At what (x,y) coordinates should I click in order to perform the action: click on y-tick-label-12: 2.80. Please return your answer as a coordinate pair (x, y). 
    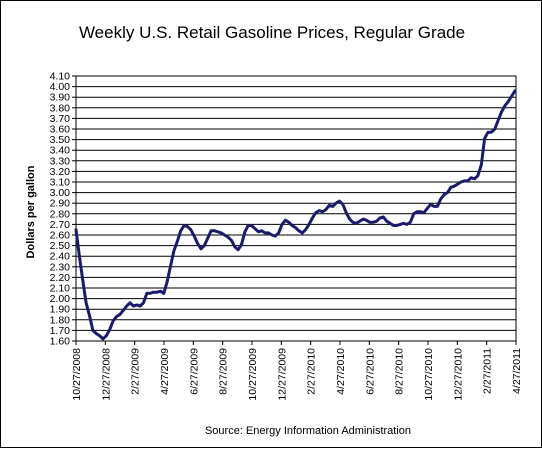
    Looking at the image, I should click on (60, 214).